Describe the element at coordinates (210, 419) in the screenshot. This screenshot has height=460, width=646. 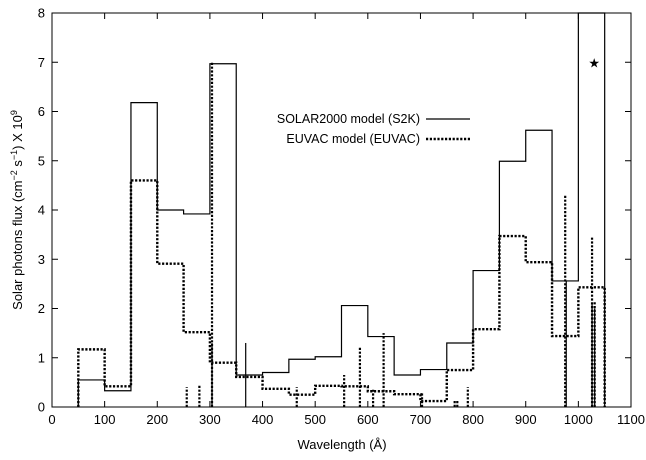
I see `x-tick-label: 300` at that location.